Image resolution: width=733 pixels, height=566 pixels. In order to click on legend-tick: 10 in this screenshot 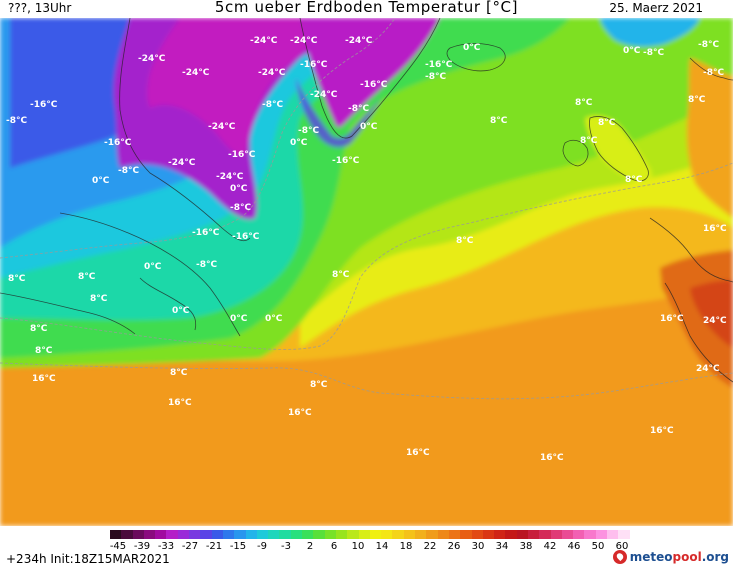, I will do `click(358, 546)`.